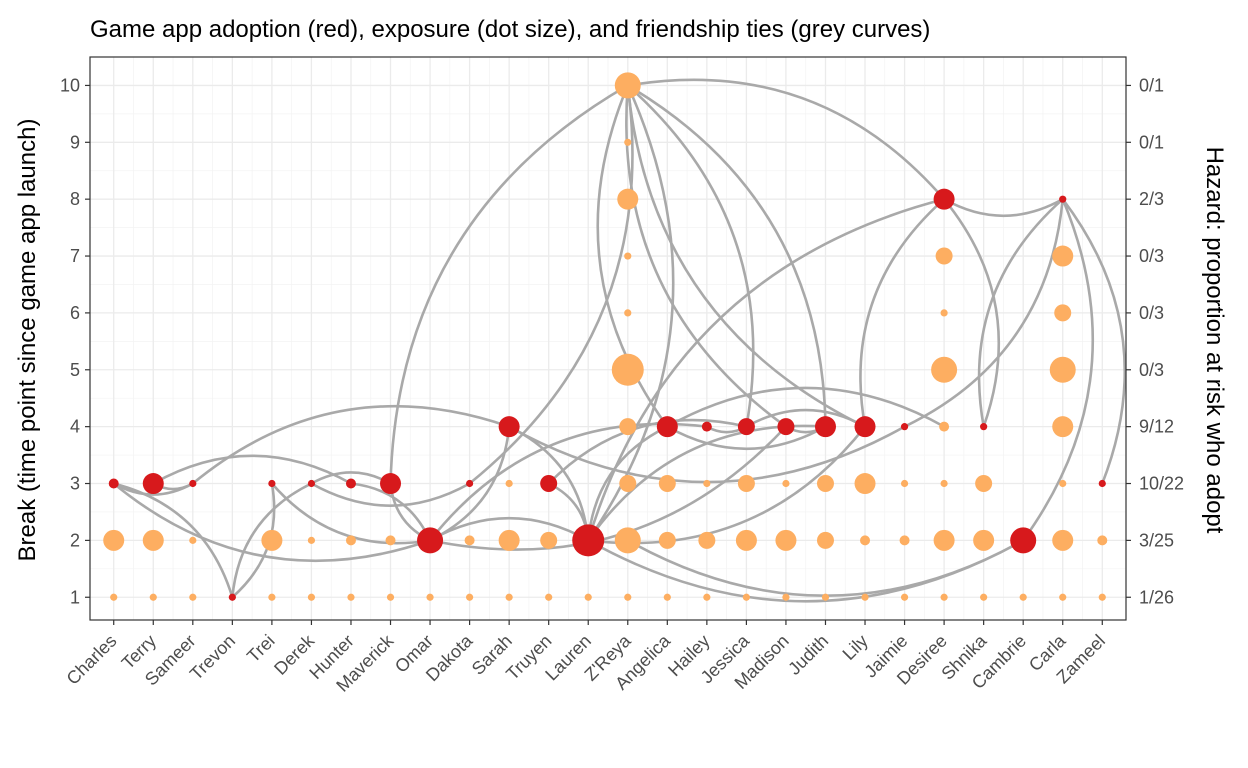 The height and width of the screenshot is (768, 1248). What do you see at coordinates (1151, 85) in the screenshot?
I see `hazard-label: 0/1` at bounding box center [1151, 85].